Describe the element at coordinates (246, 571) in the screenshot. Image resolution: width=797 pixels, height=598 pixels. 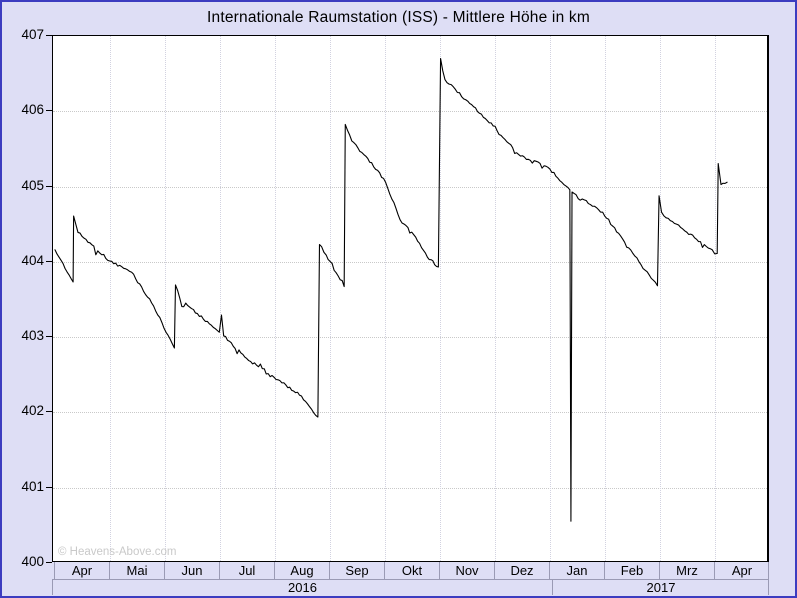
I see `month-label-jul-3: Jul` at that location.